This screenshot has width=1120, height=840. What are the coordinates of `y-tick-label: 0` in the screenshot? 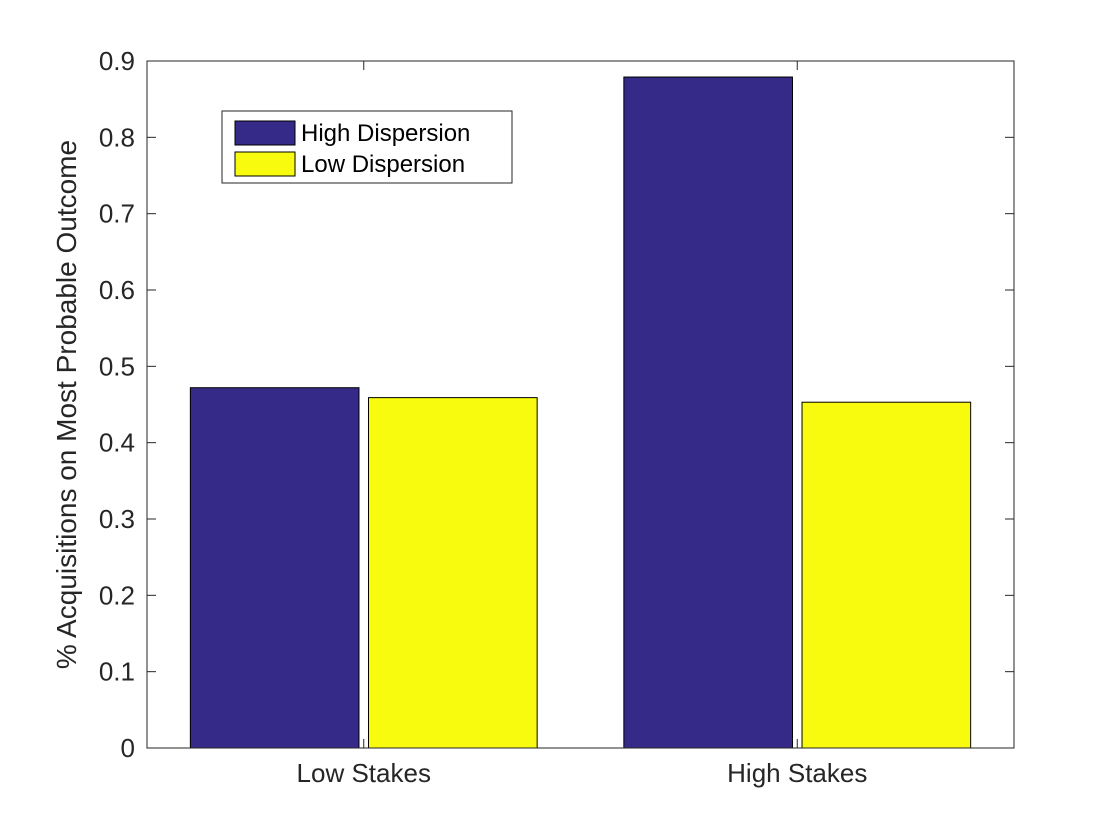 It's located at (128, 748).